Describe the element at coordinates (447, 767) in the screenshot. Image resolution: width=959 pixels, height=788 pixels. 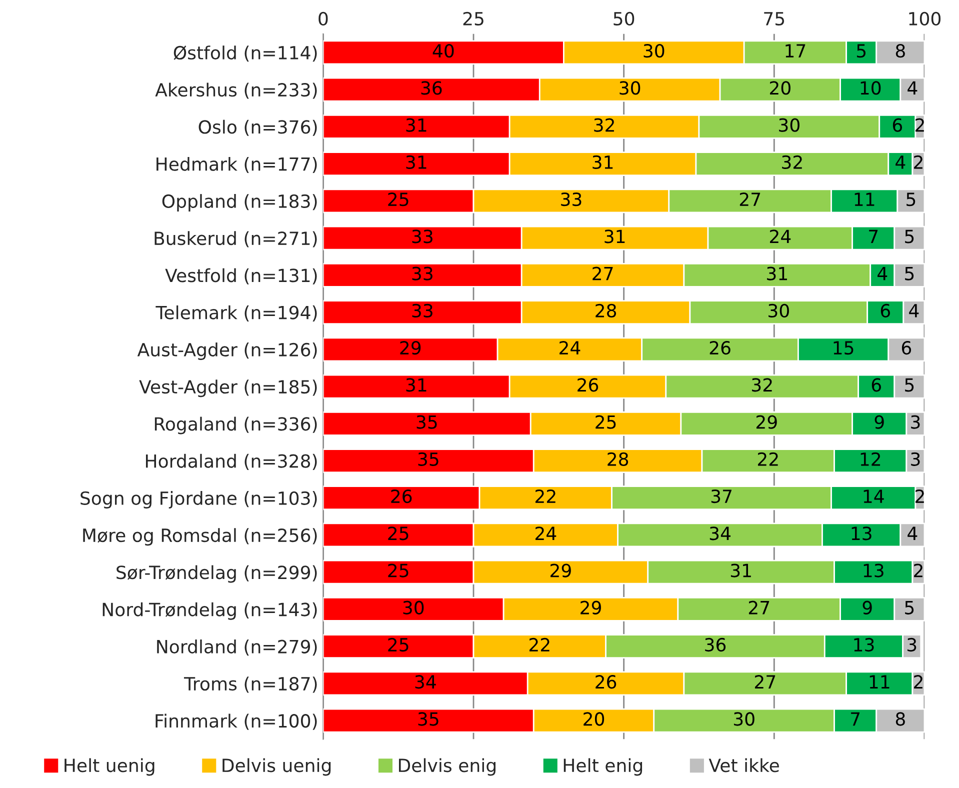
I see `legend-label: Delvis enig` at that location.